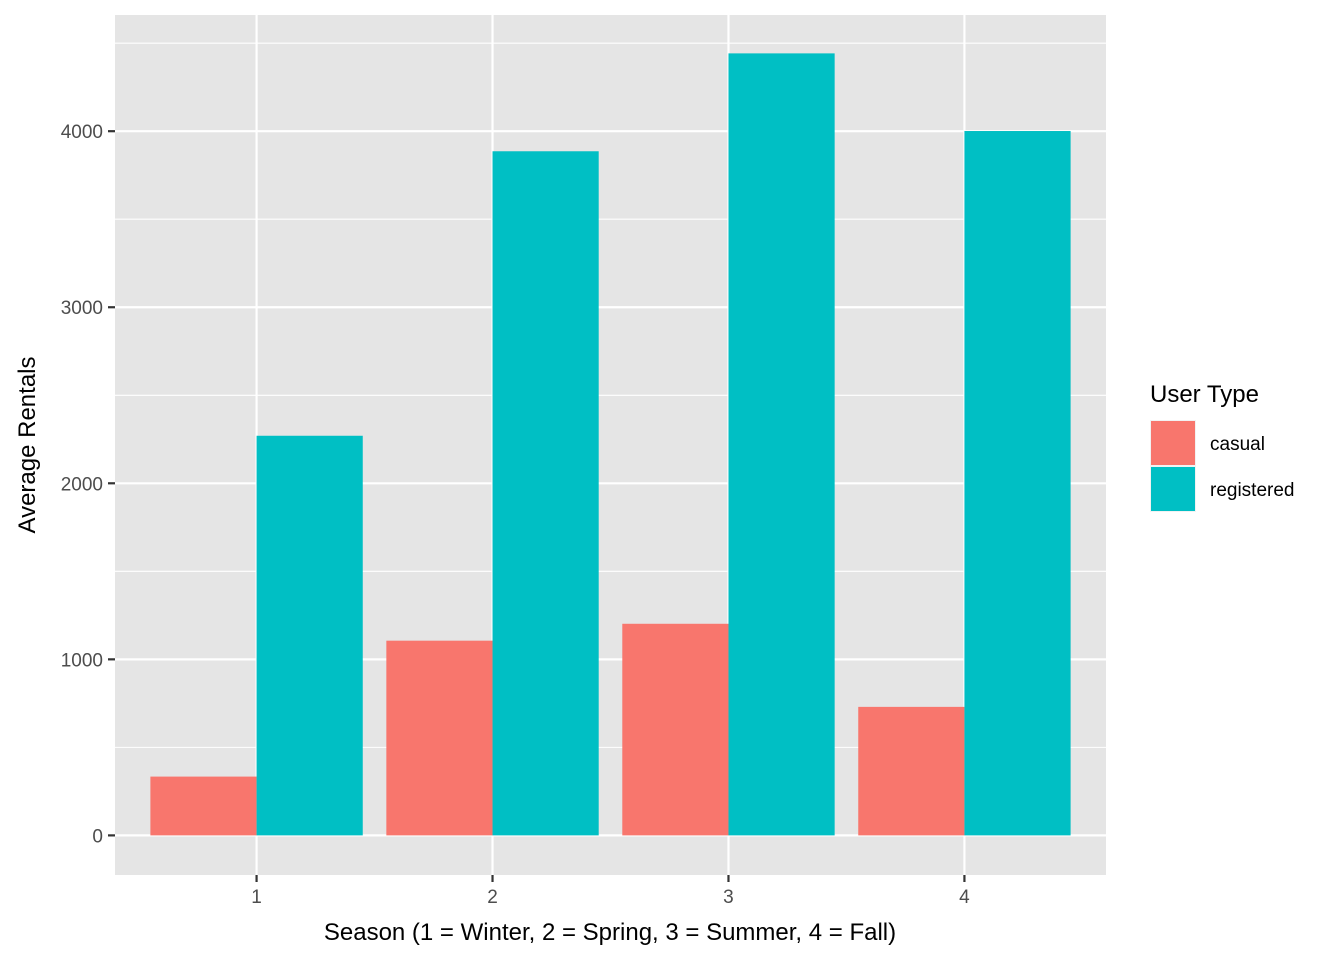 The height and width of the screenshot is (960, 1344). Describe the element at coordinates (27, 445) in the screenshot. I see `y-axis-title: Average Rentals` at that location.